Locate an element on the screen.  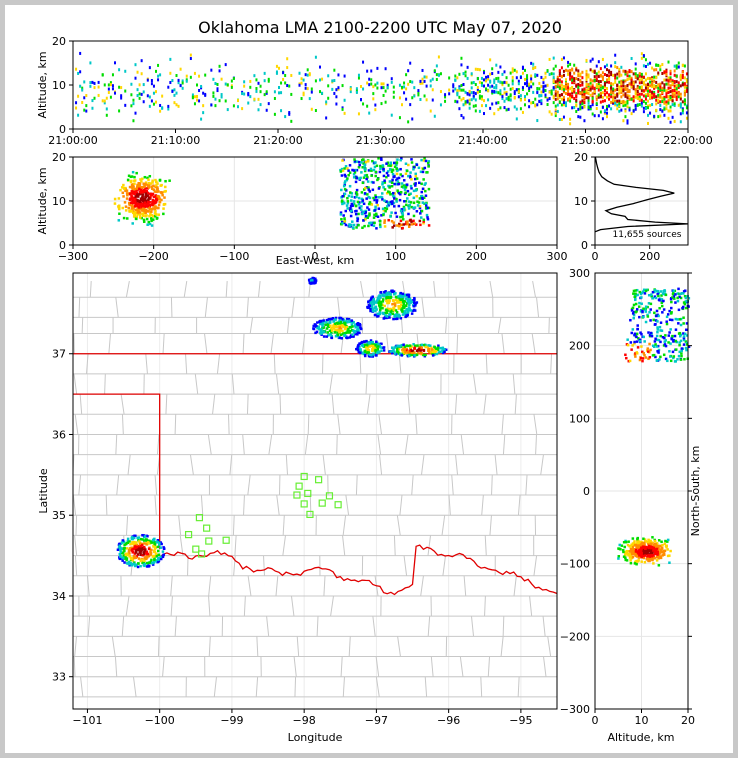
lma-station-marker is located at coordinates (207, 528).